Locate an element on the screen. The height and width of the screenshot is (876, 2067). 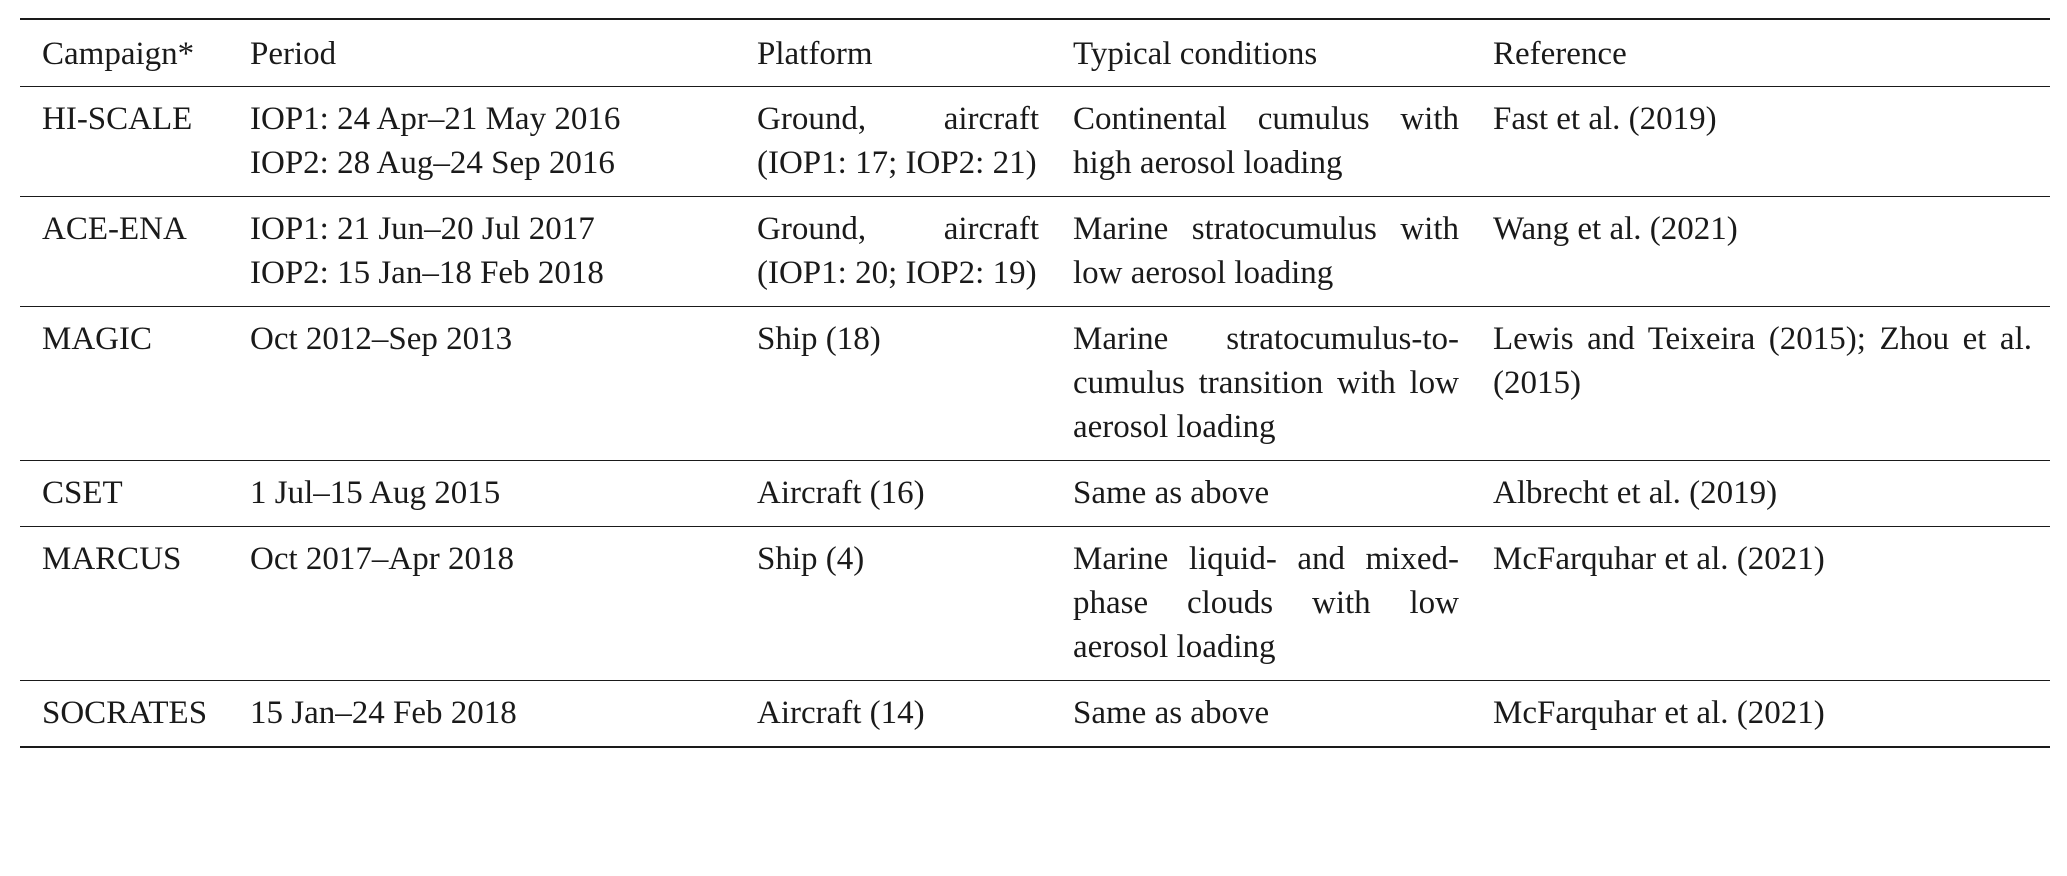
period-line: Oct 2017–Apr 2018 is located at coordinates (382, 559).